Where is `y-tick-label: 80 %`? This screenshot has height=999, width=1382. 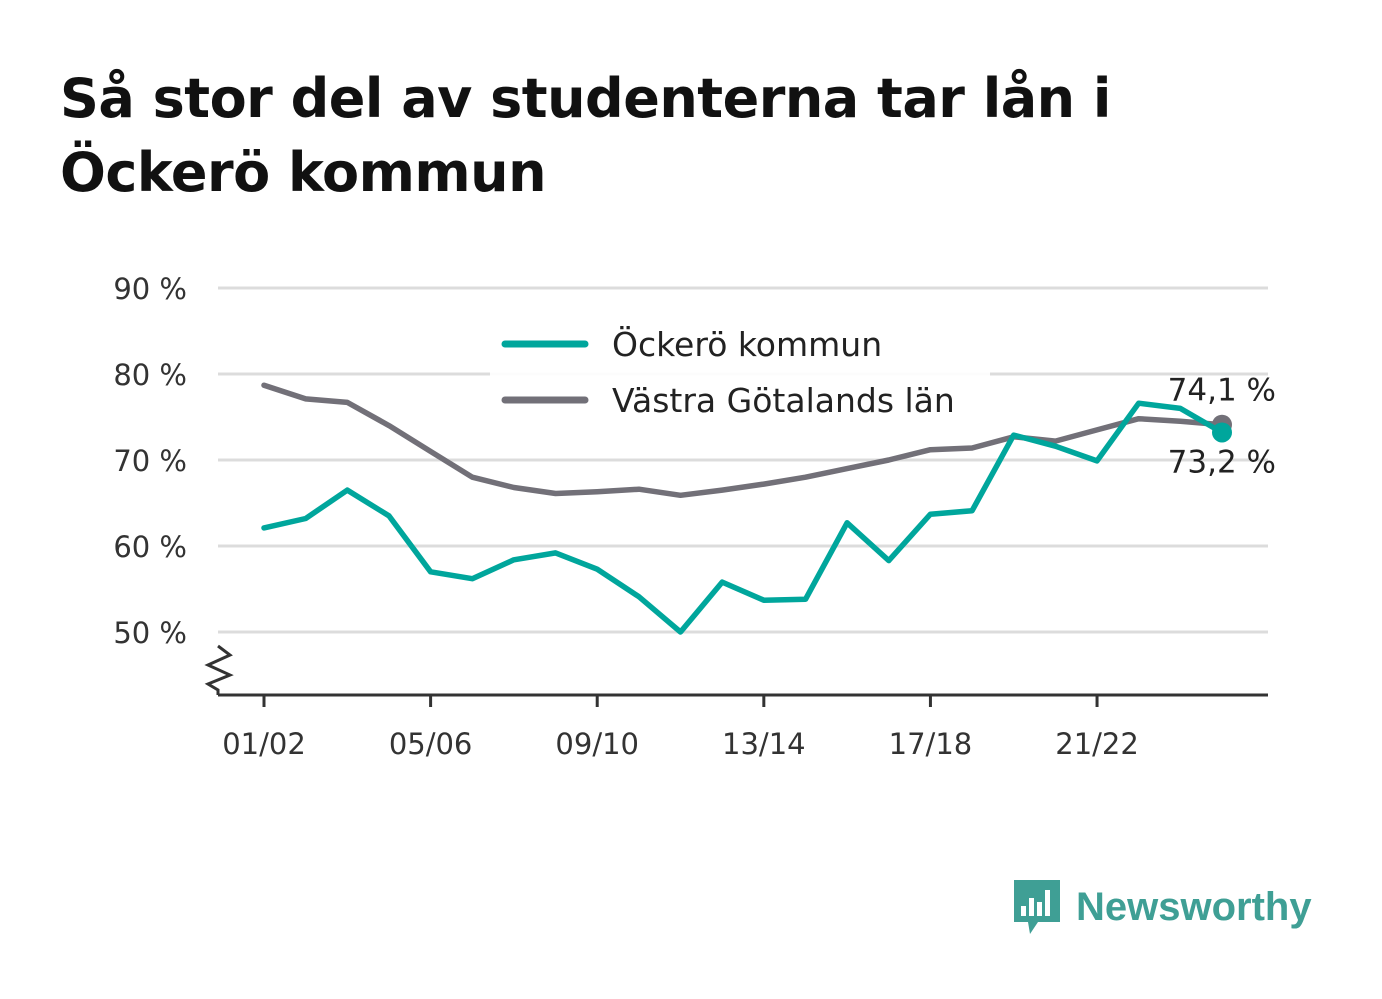 y-tick-label: 80 % is located at coordinates (150, 375).